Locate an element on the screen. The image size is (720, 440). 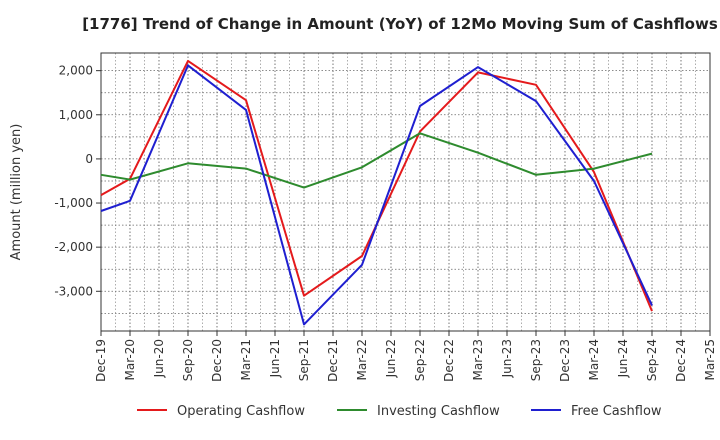
x-tick-label: Mar-25 is located at coordinates (710, 359).